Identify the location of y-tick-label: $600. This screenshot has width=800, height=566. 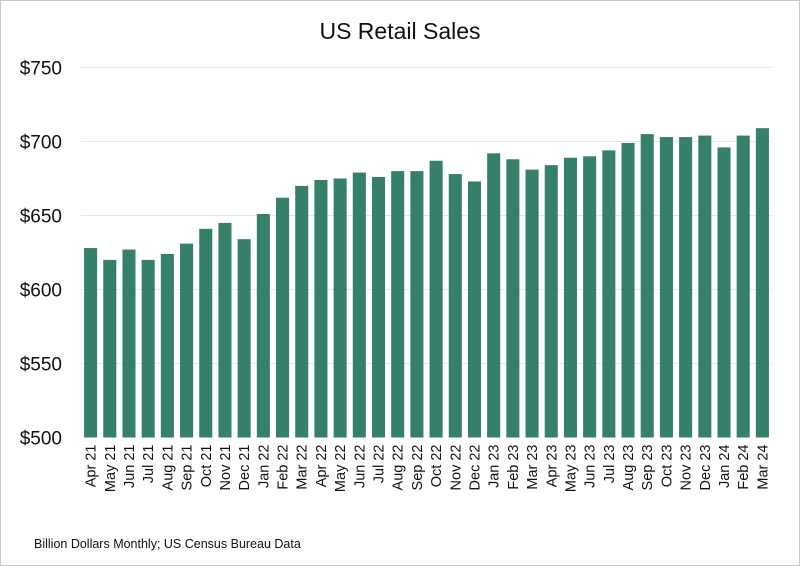
(41, 291).